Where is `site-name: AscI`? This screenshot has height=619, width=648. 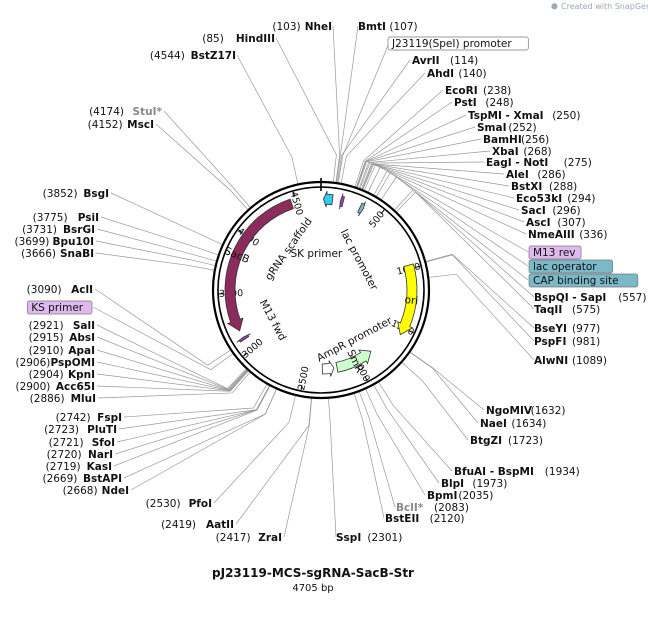 site-name: AscI is located at coordinates (538, 223).